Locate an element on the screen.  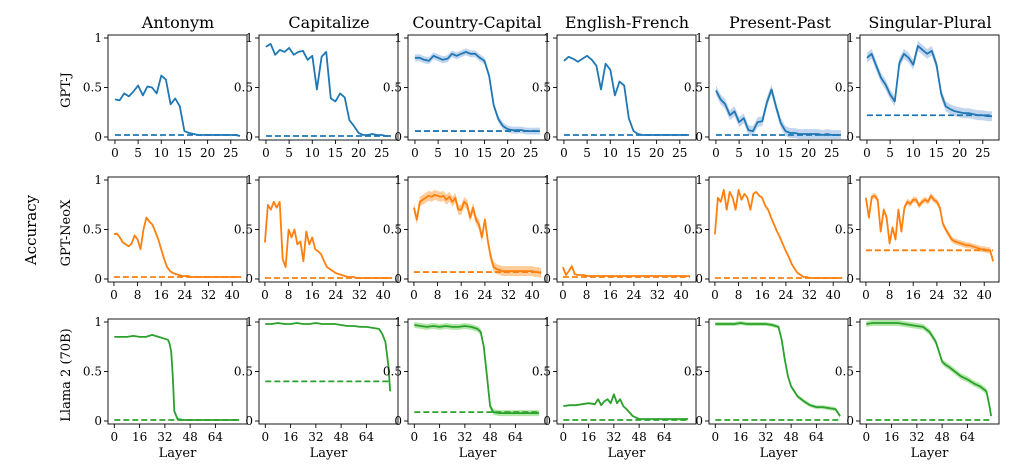
panel-gpt-j-capitalize: 00.510 5 10 15 20 25 is located at coordinates (316, 95).